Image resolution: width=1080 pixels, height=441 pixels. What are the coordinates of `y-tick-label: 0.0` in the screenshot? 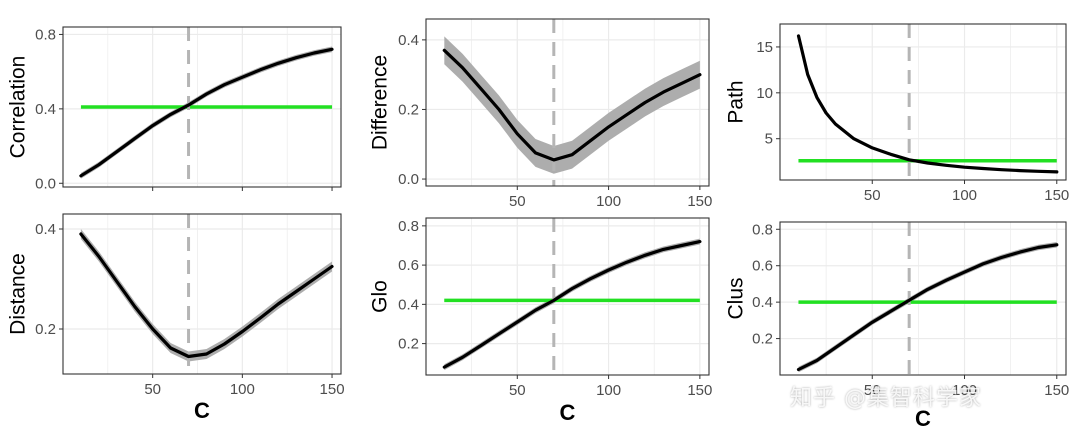 It's located at (45, 183).